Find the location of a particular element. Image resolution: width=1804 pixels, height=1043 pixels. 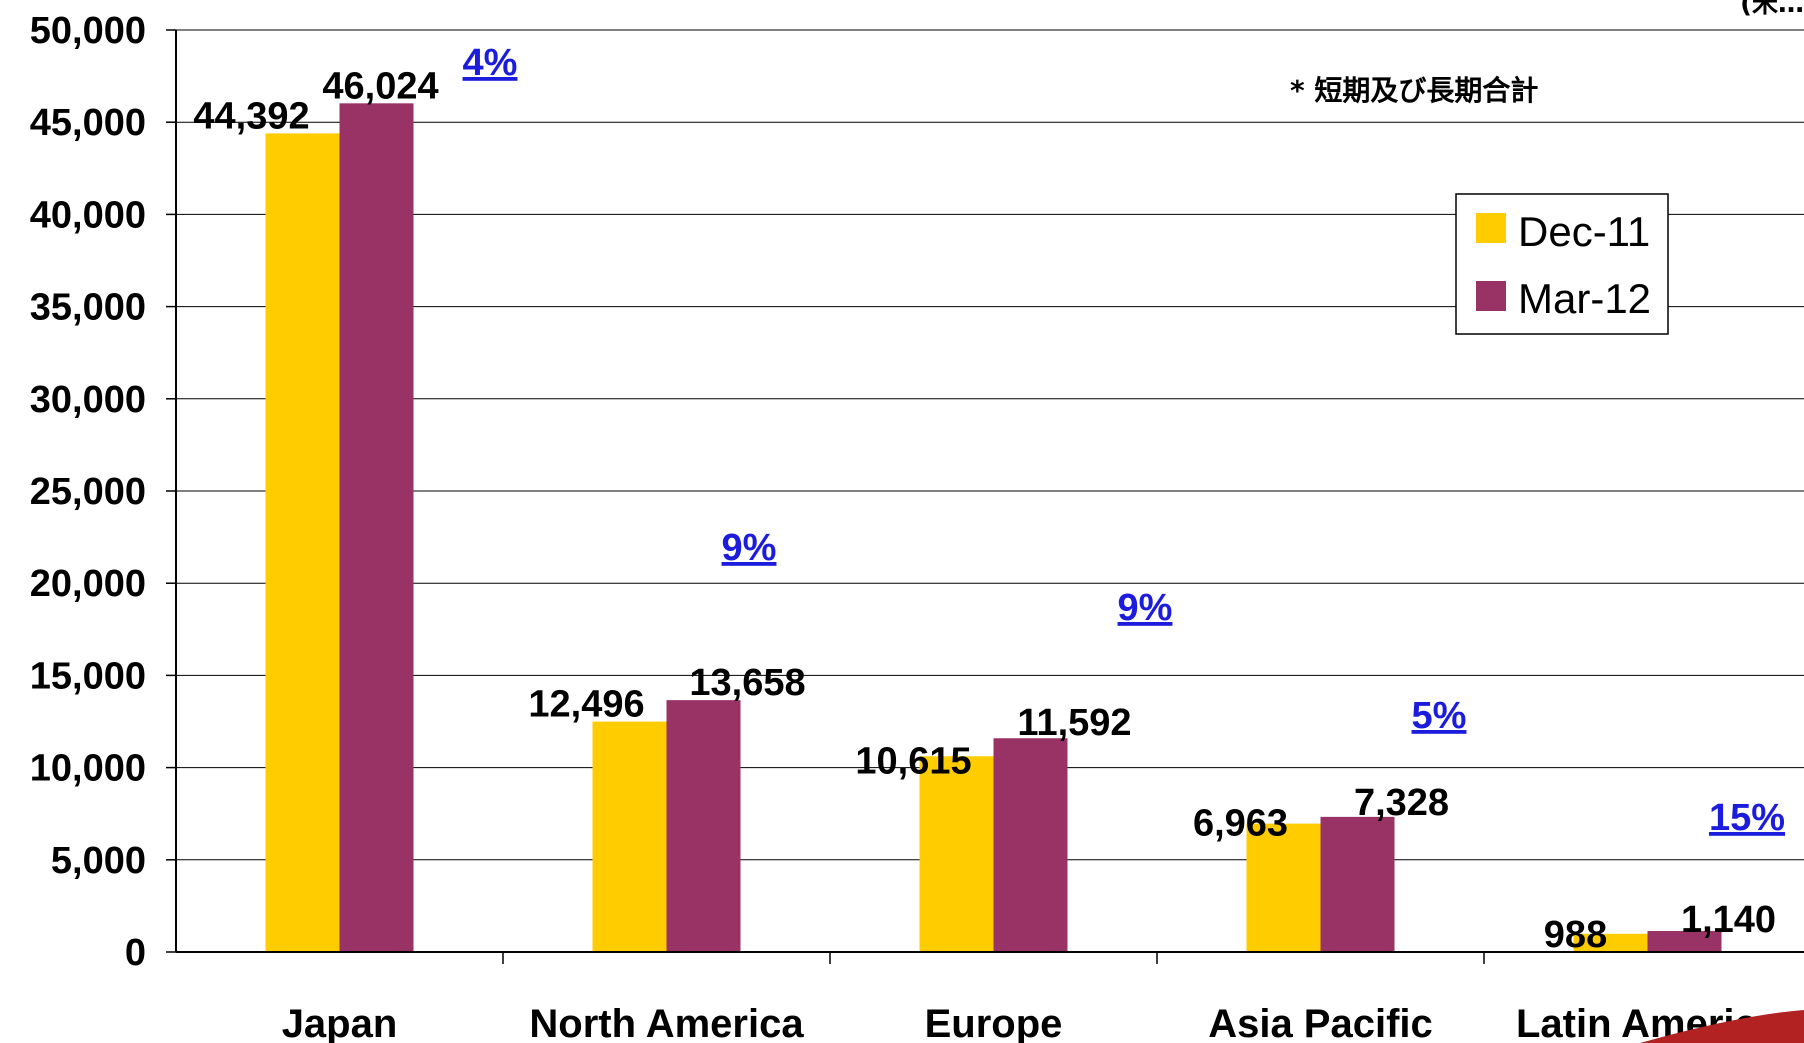

data-label-dec-11-asia-pacific: 6,963 is located at coordinates (1240, 824).